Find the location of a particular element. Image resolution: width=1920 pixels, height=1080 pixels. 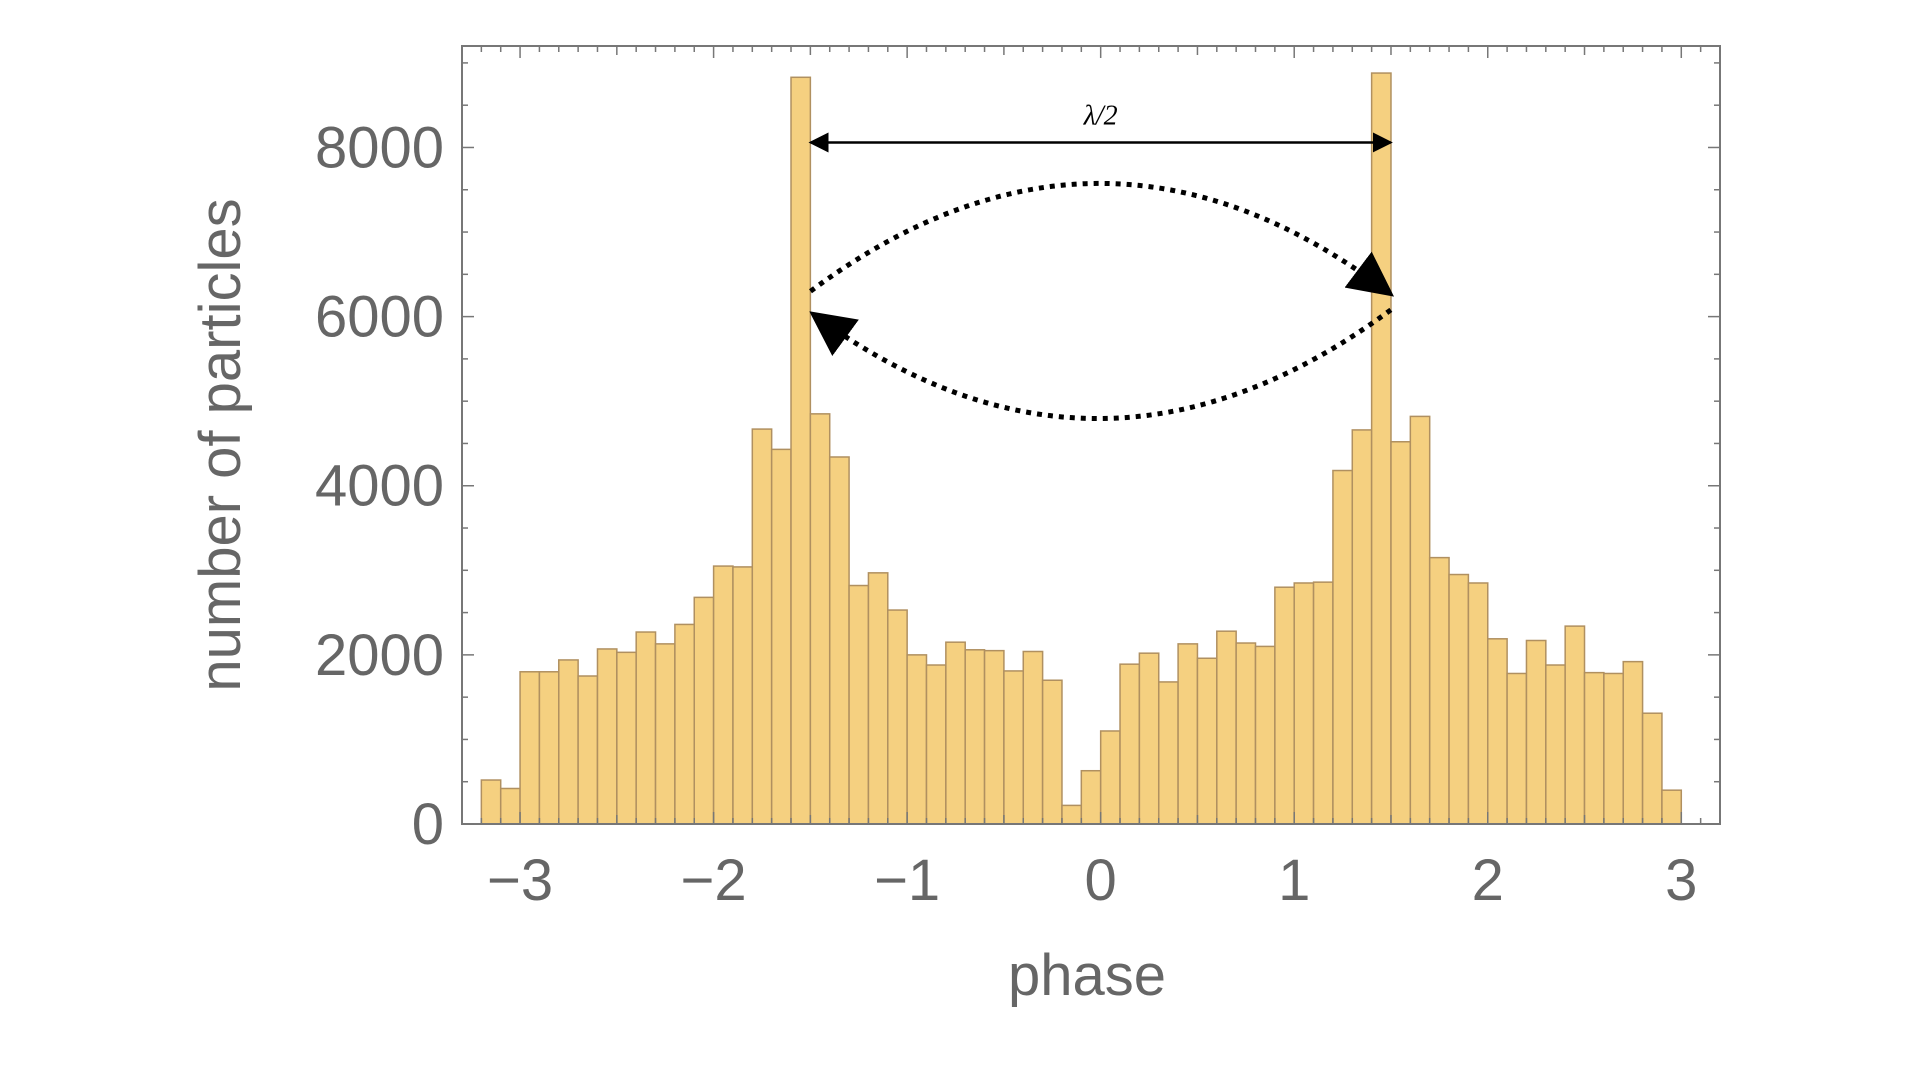

upper-transition-arrow is located at coordinates (1102, 238).